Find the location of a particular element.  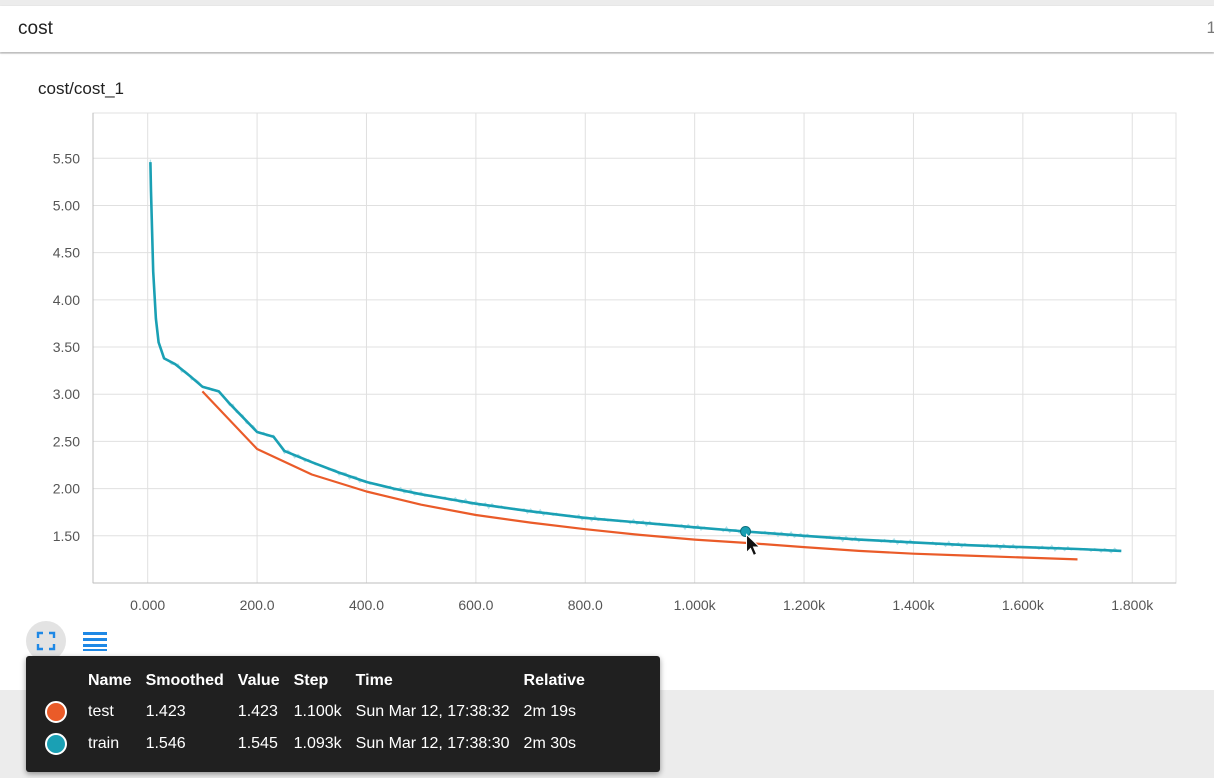

expand-button is located at coordinates (46, 641).